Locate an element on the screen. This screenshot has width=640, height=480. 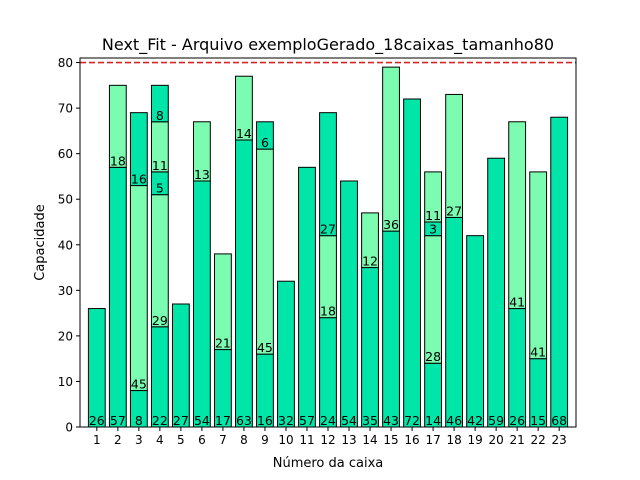
segment-value-label: 21 is located at coordinates (223, 343).